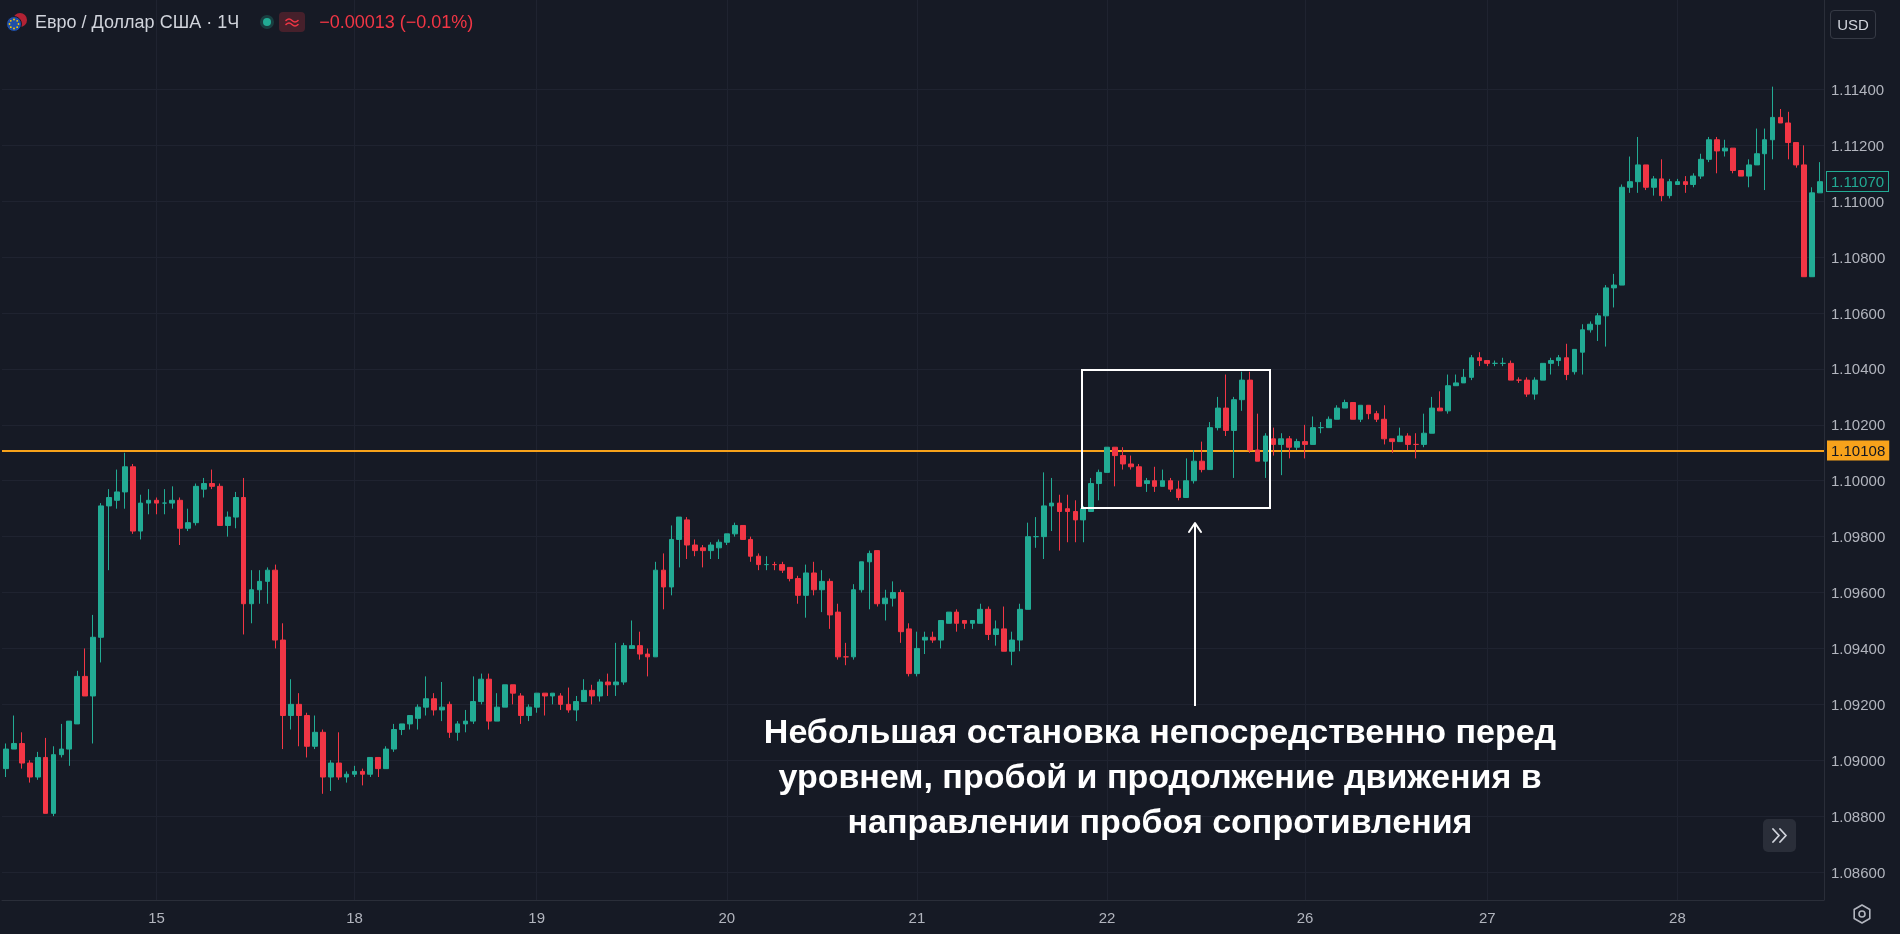 The height and width of the screenshot is (934, 1900). I want to click on y-tick-label: 1.10400, so click(1858, 369).